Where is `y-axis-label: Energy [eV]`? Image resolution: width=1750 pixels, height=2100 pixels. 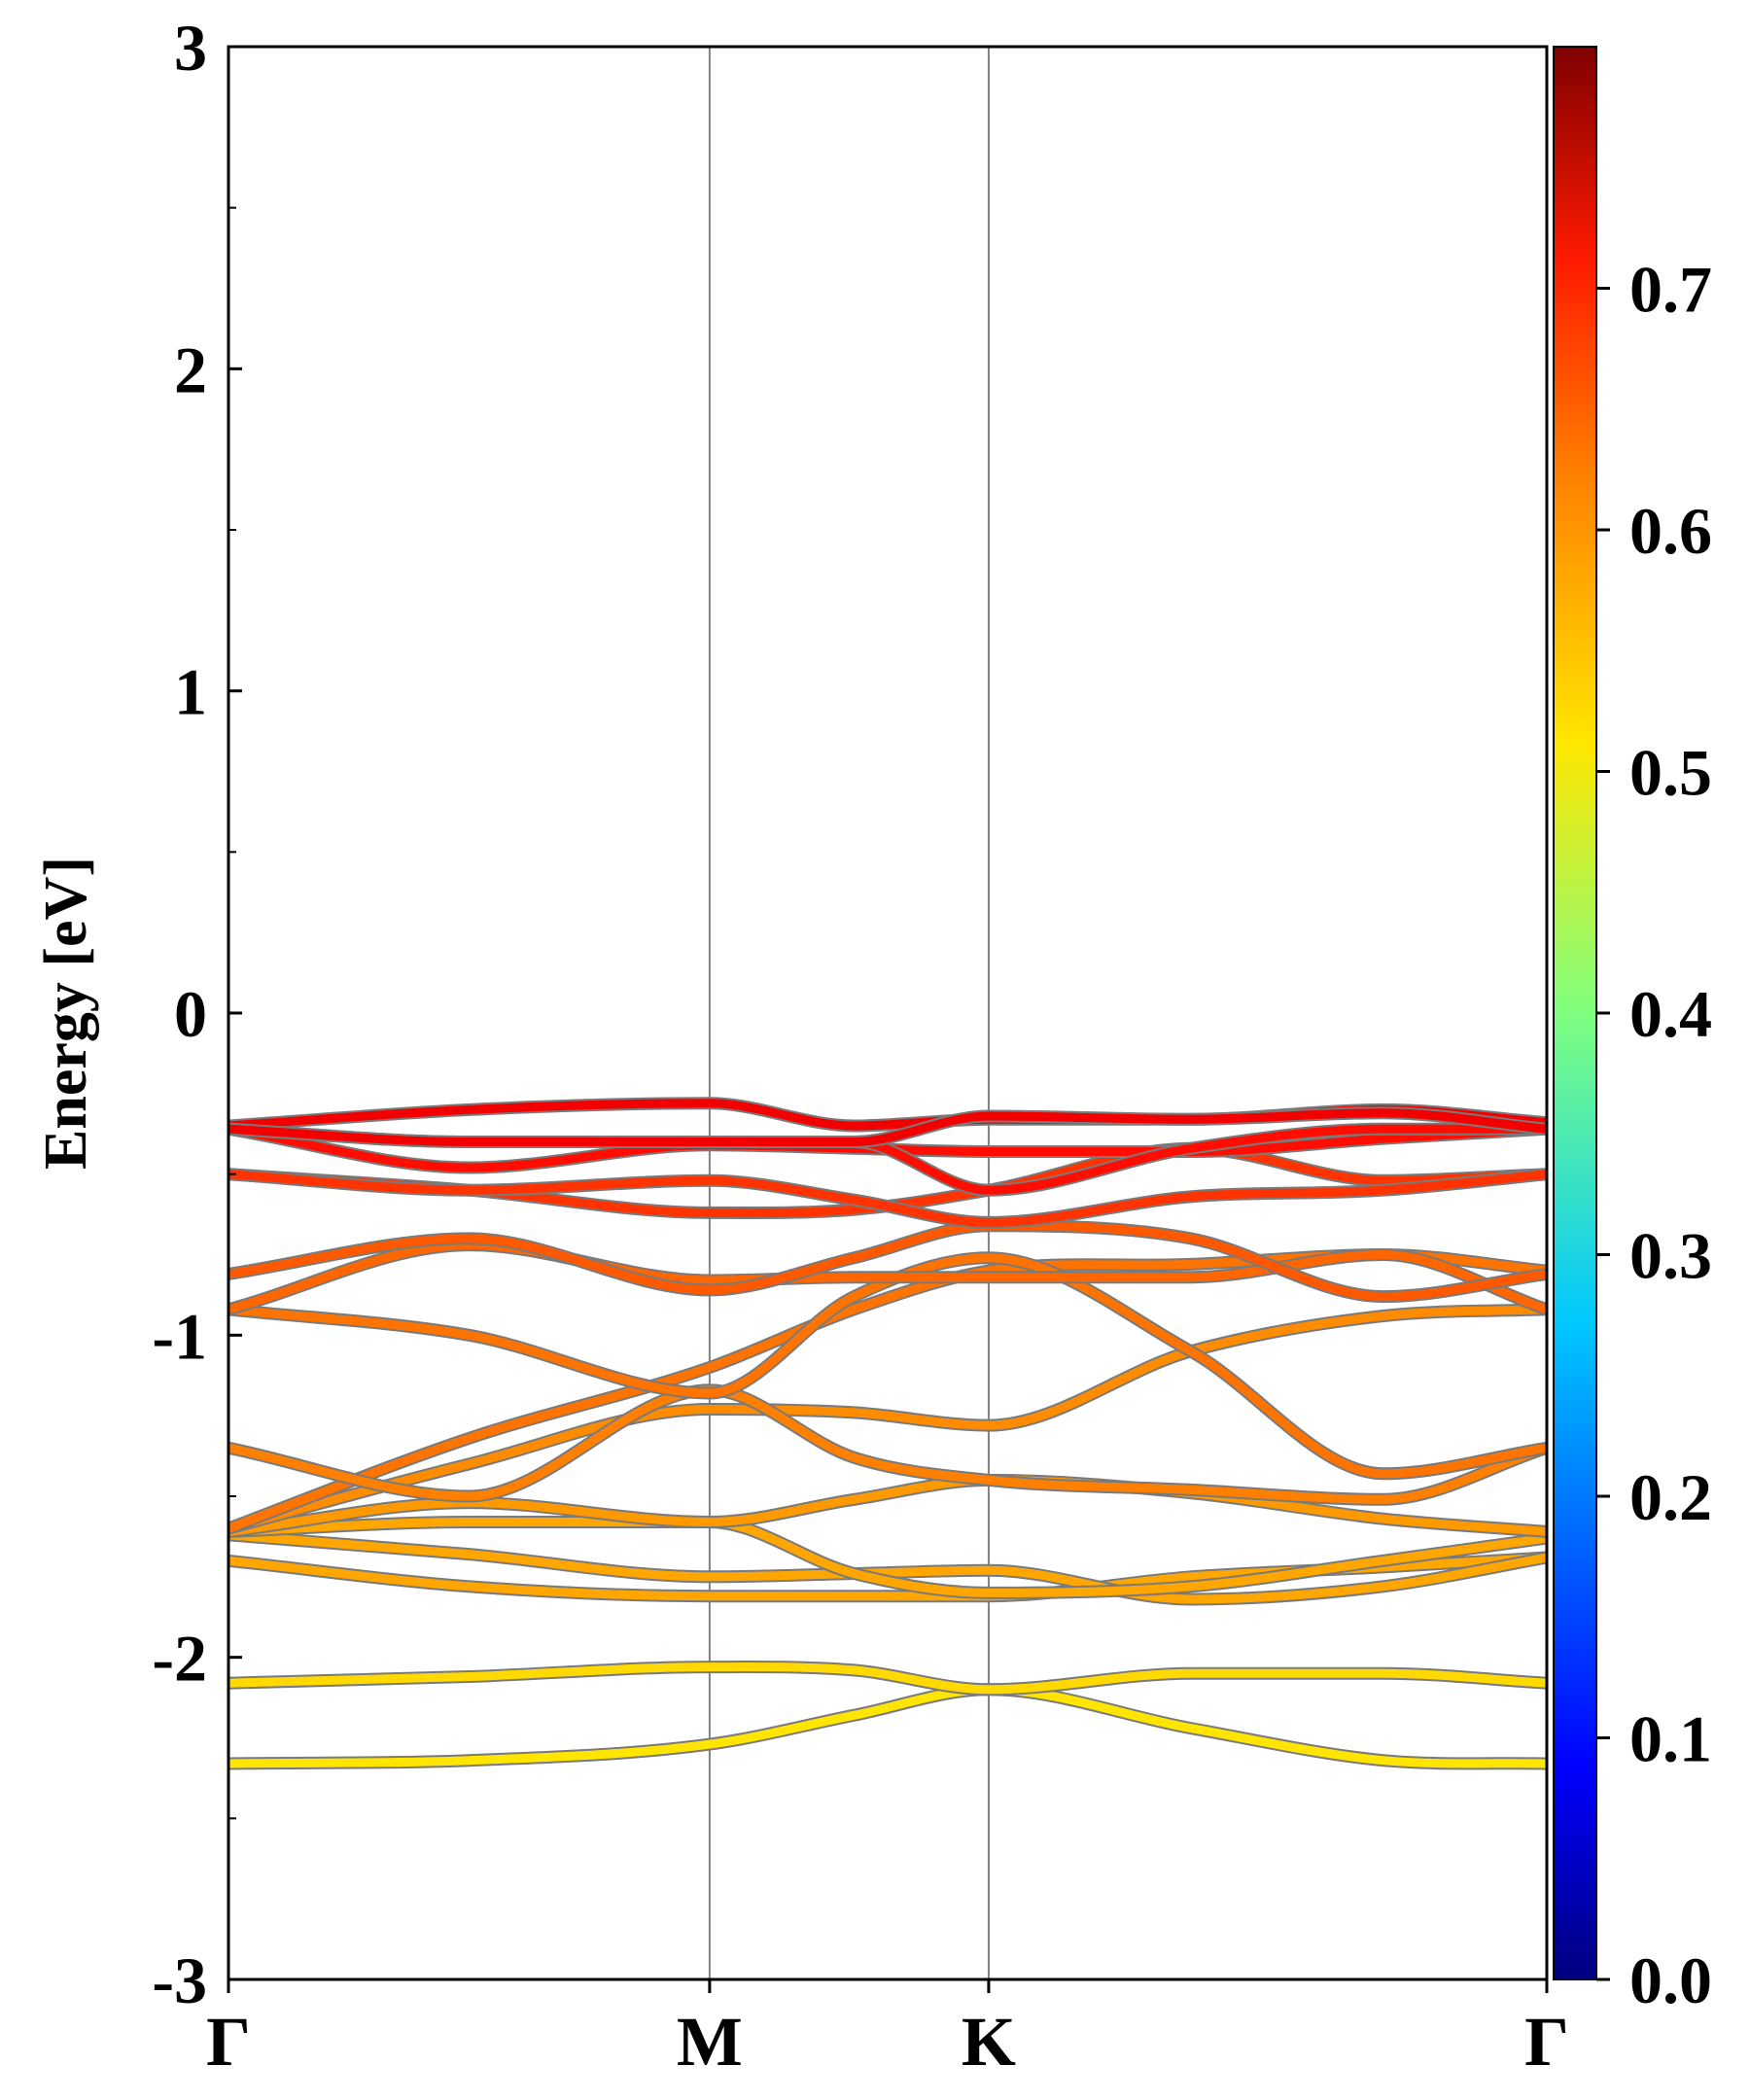
y-axis-label: Energy [eV] is located at coordinates (66, 1013).